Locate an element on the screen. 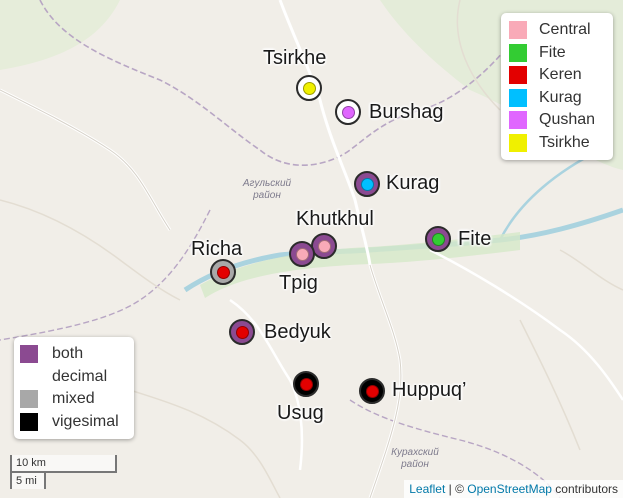 This screenshot has height=498, width=623. village-marker-tpig is located at coordinates (302, 254).